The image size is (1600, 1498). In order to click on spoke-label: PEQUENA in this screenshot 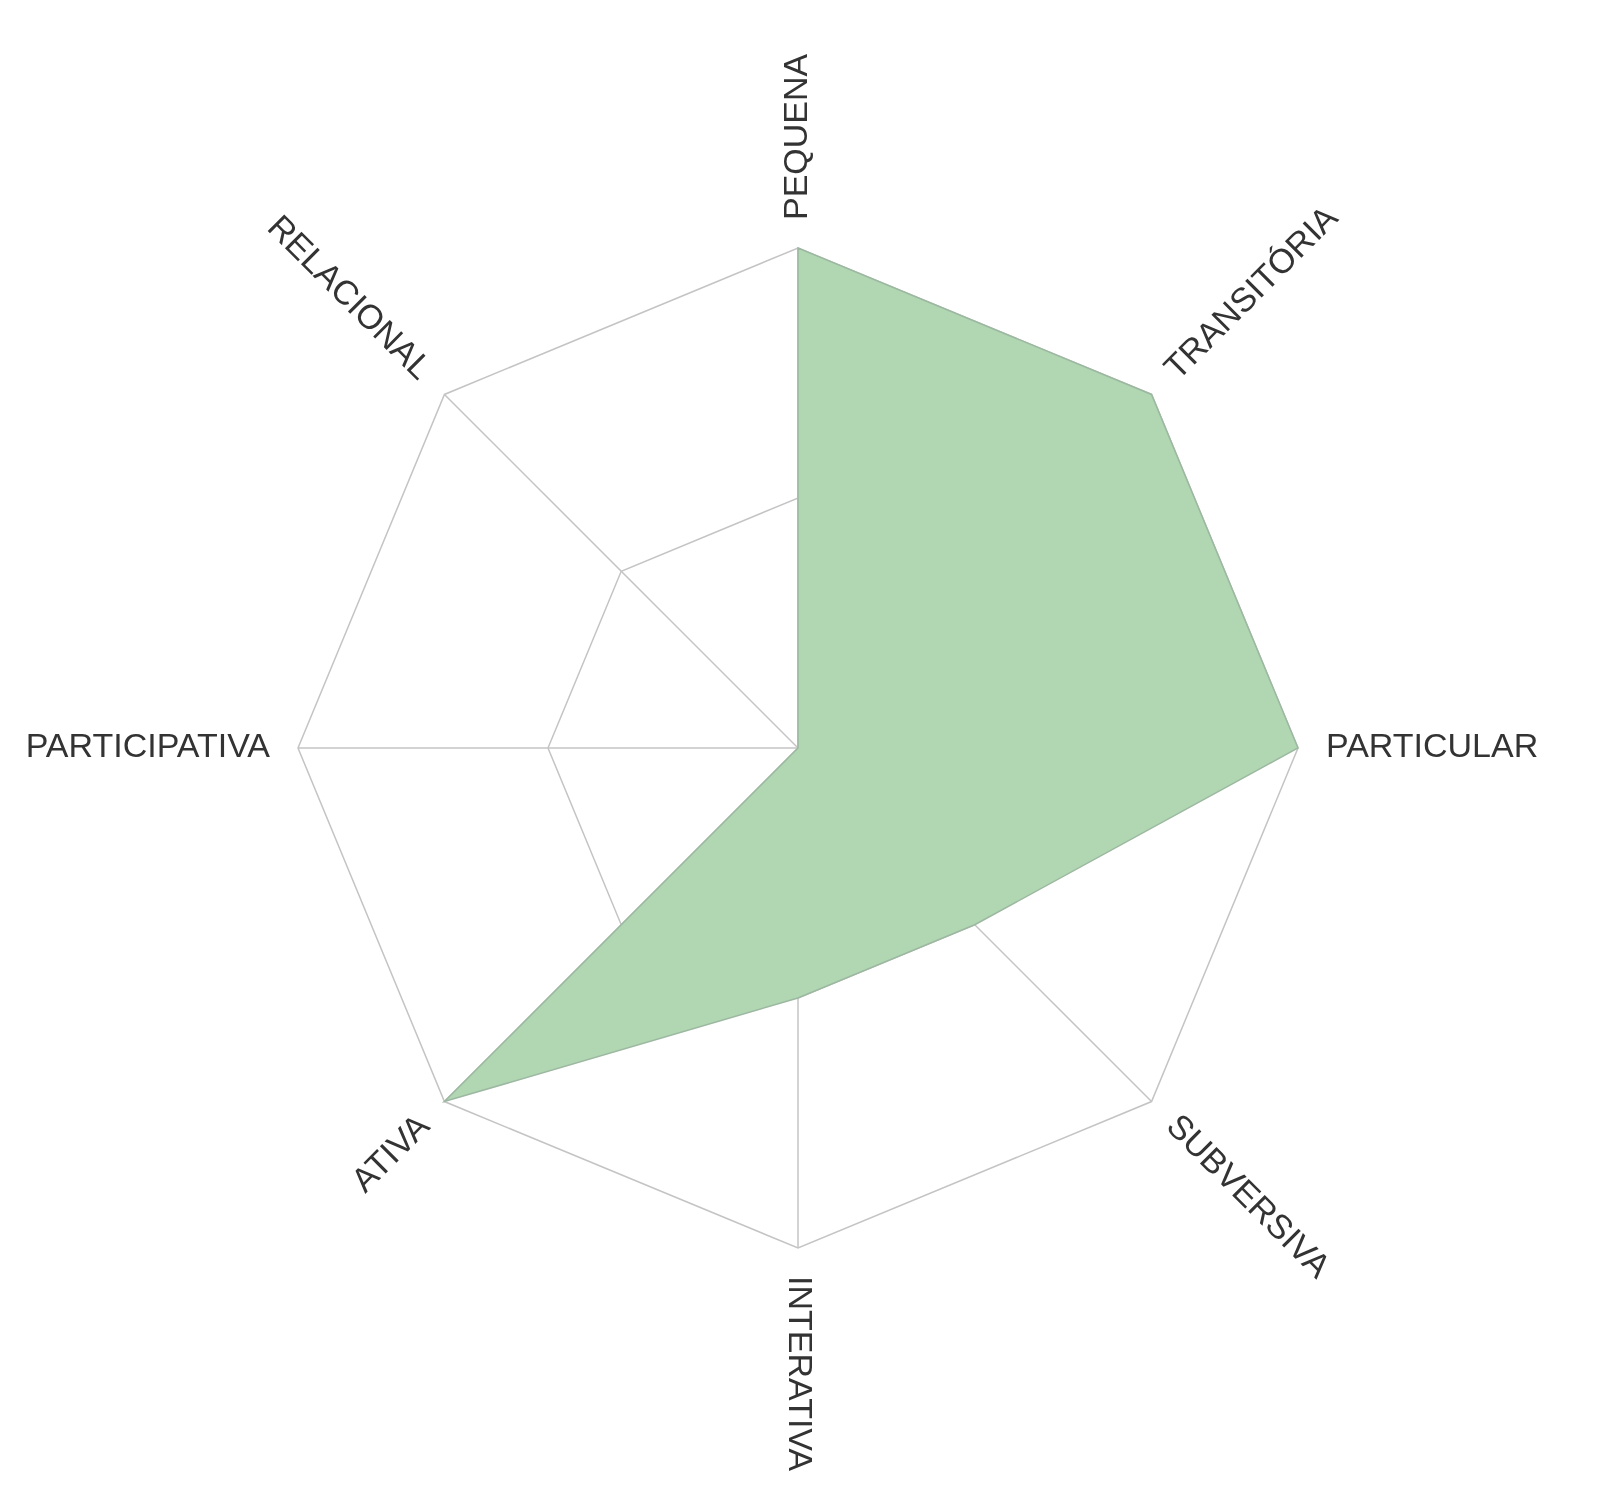, I will do `click(795, 136)`.